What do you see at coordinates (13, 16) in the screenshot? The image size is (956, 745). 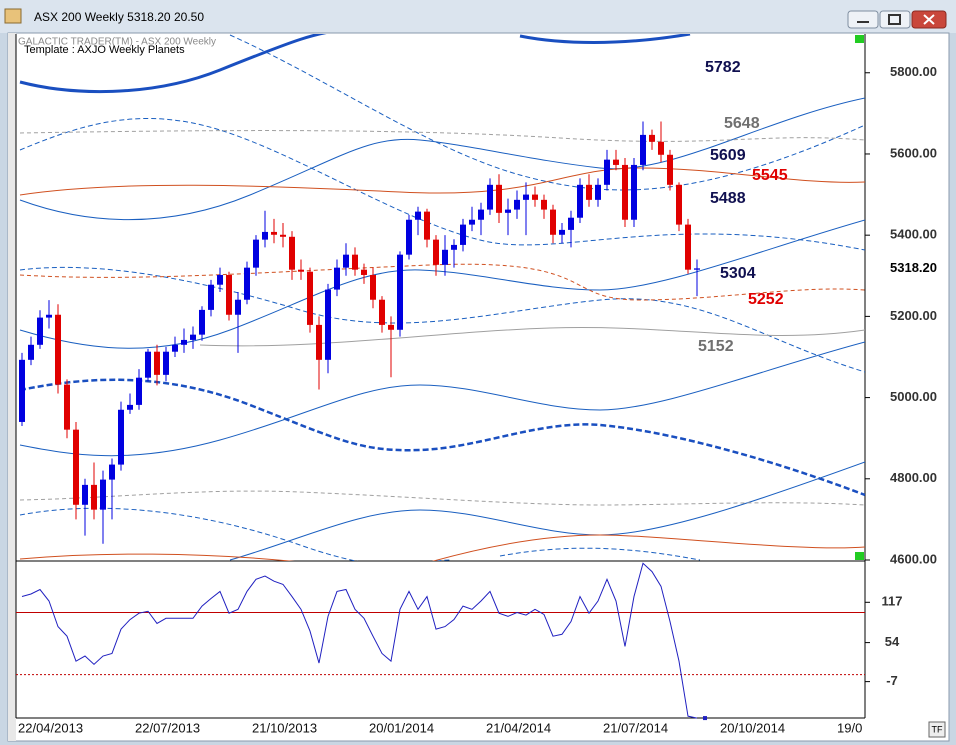 I see `app-icon` at bounding box center [13, 16].